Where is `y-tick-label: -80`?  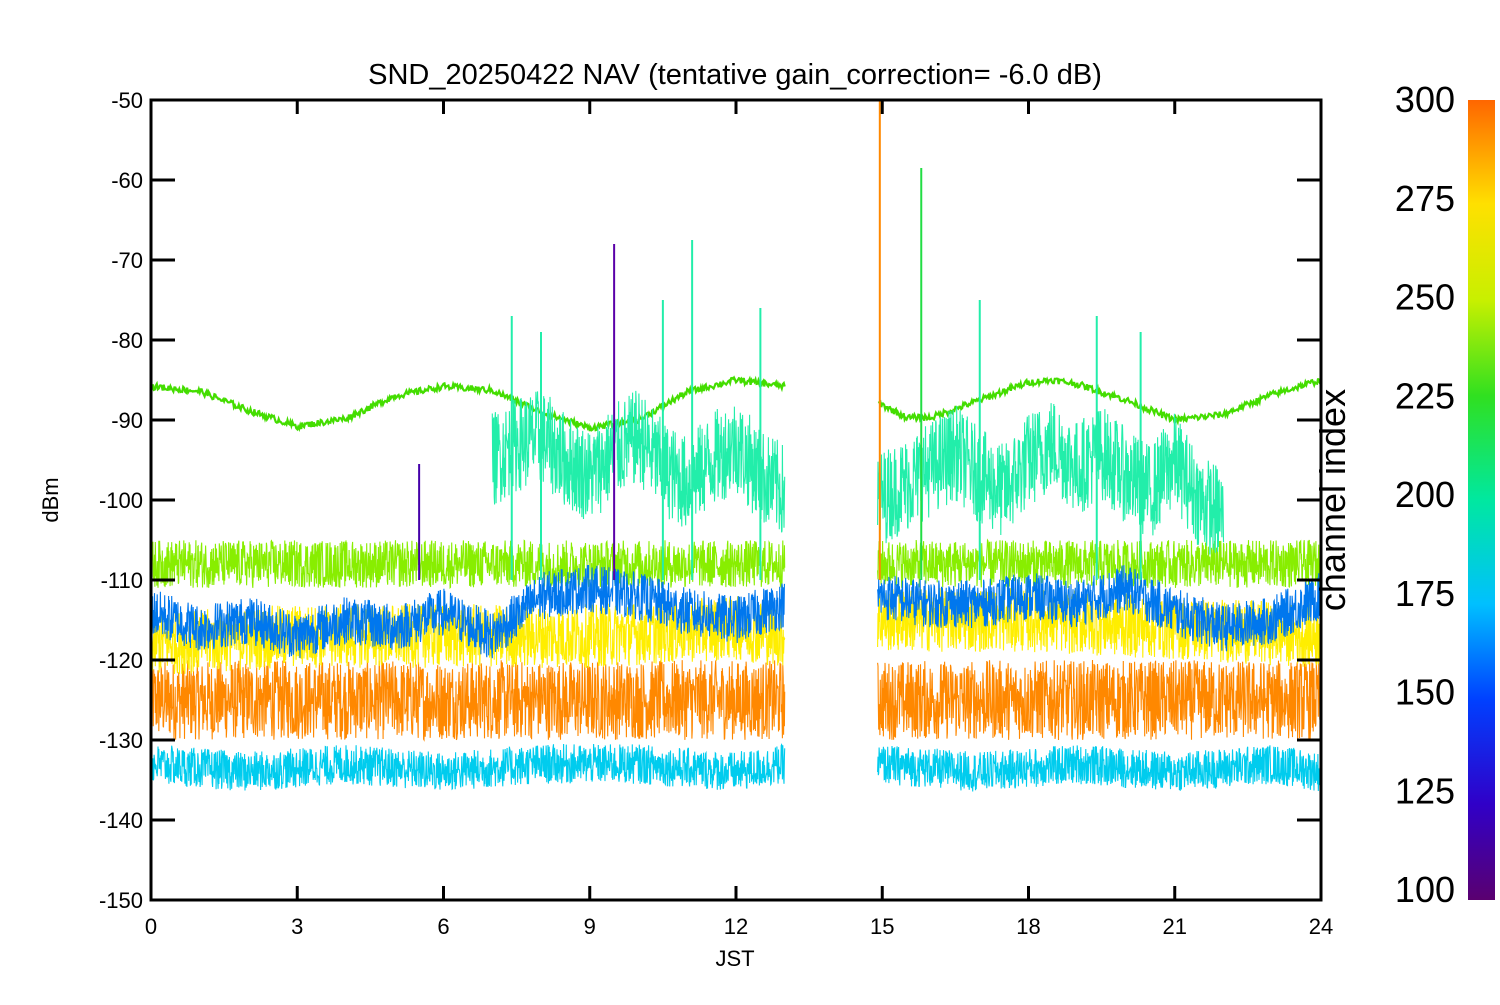 y-tick-label: -80 is located at coordinates (127, 340).